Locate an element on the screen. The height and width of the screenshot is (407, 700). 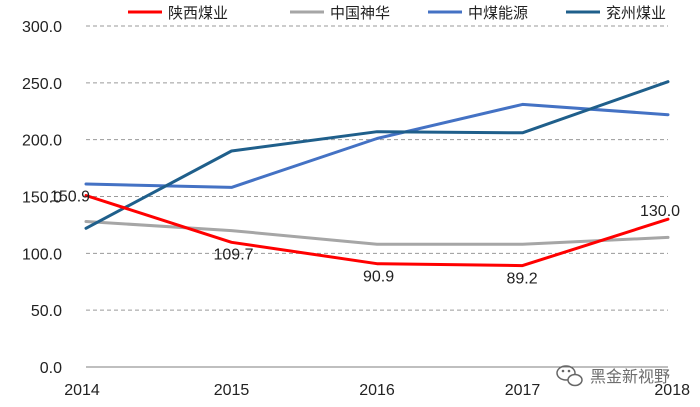
data-label: 89.2 is located at coordinates (522, 279).